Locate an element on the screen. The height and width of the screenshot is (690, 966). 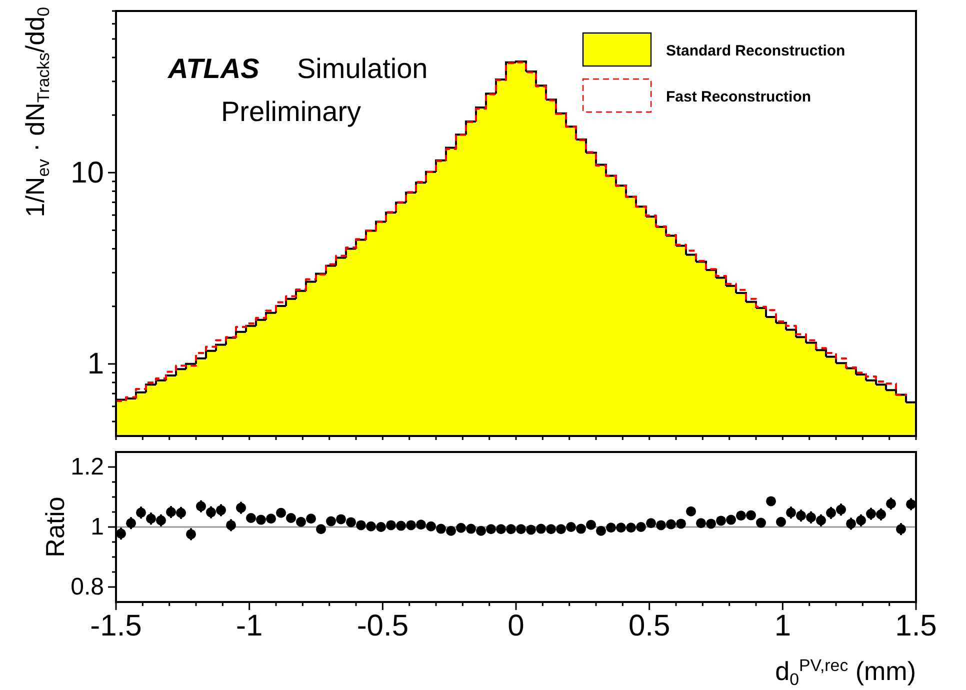
x-axis-title: d$_{0}$$^{PV,rec}$ (mm) is located at coordinates (845, 673).